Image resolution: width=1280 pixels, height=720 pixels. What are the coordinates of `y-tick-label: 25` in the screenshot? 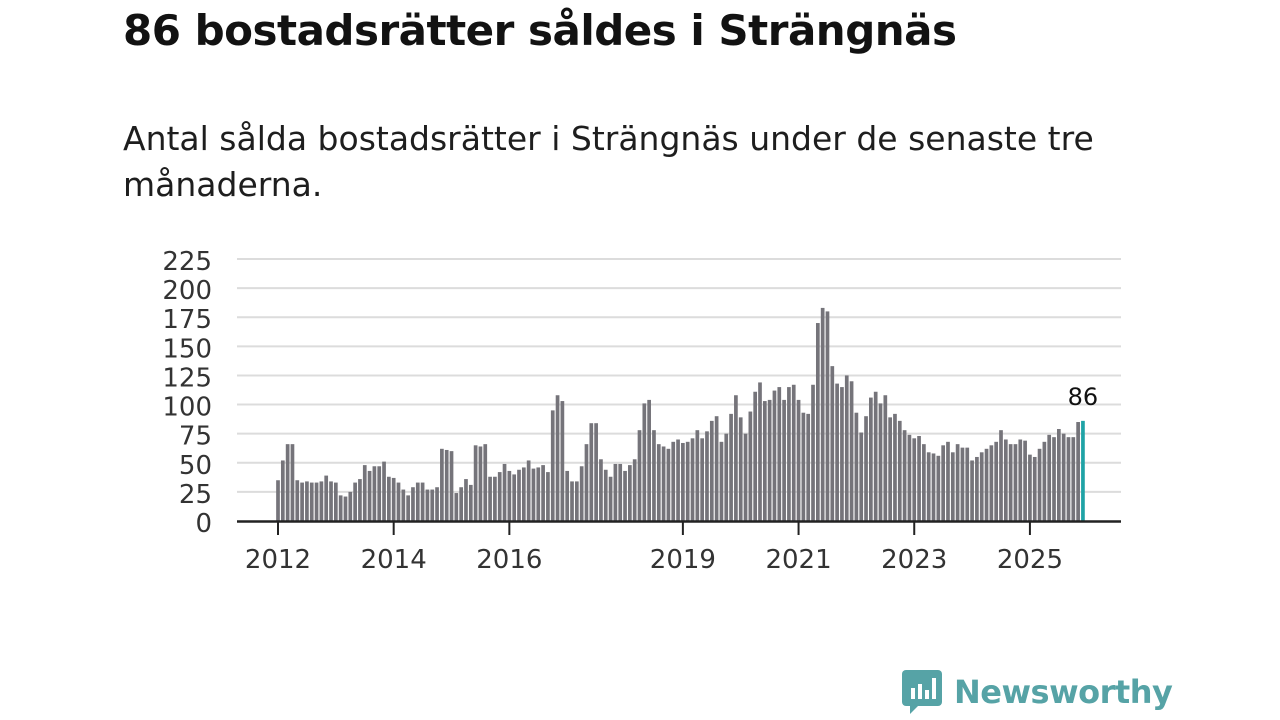 It's located at (195, 495).